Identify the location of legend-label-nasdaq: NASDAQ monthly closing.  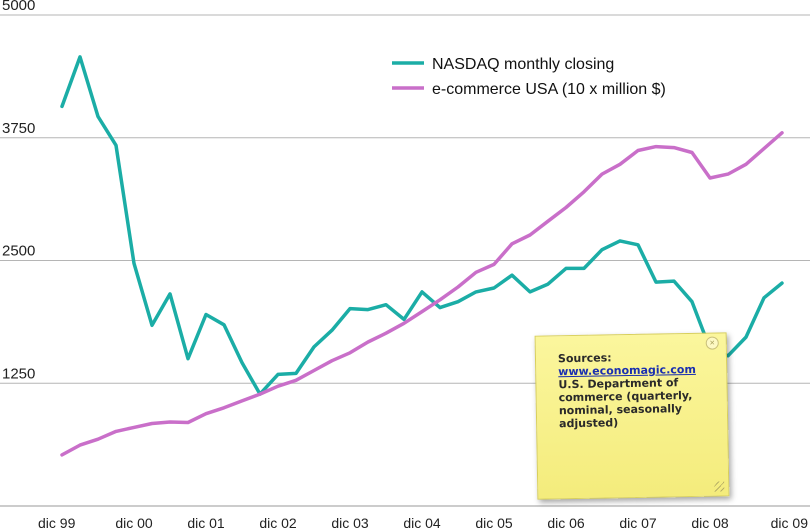
(523, 64).